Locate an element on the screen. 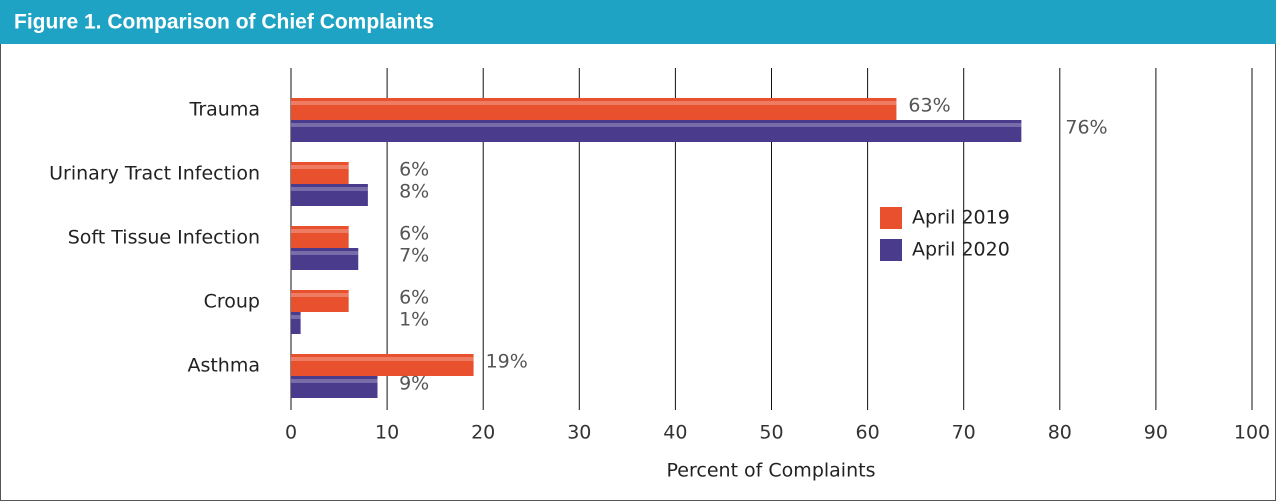 This screenshot has height=501, width=1276. y-tick-label: Trauma is located at coordinates (224, 110).